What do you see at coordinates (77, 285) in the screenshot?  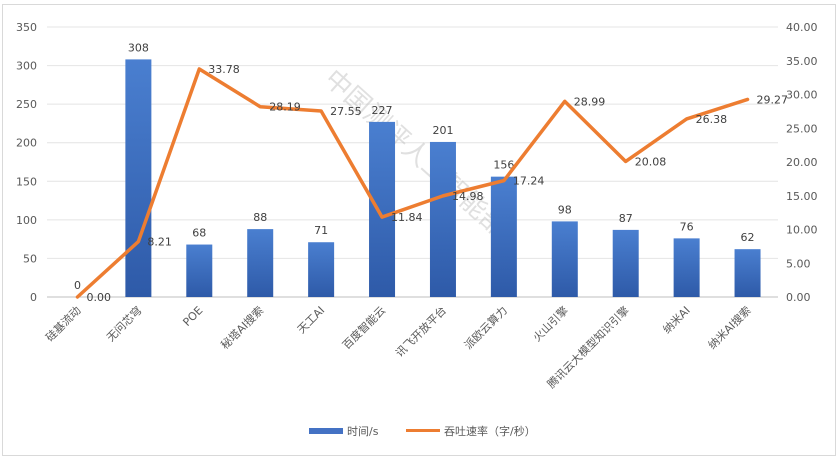 I see `bar-data-label: 0` at bounding box center [77, 285].